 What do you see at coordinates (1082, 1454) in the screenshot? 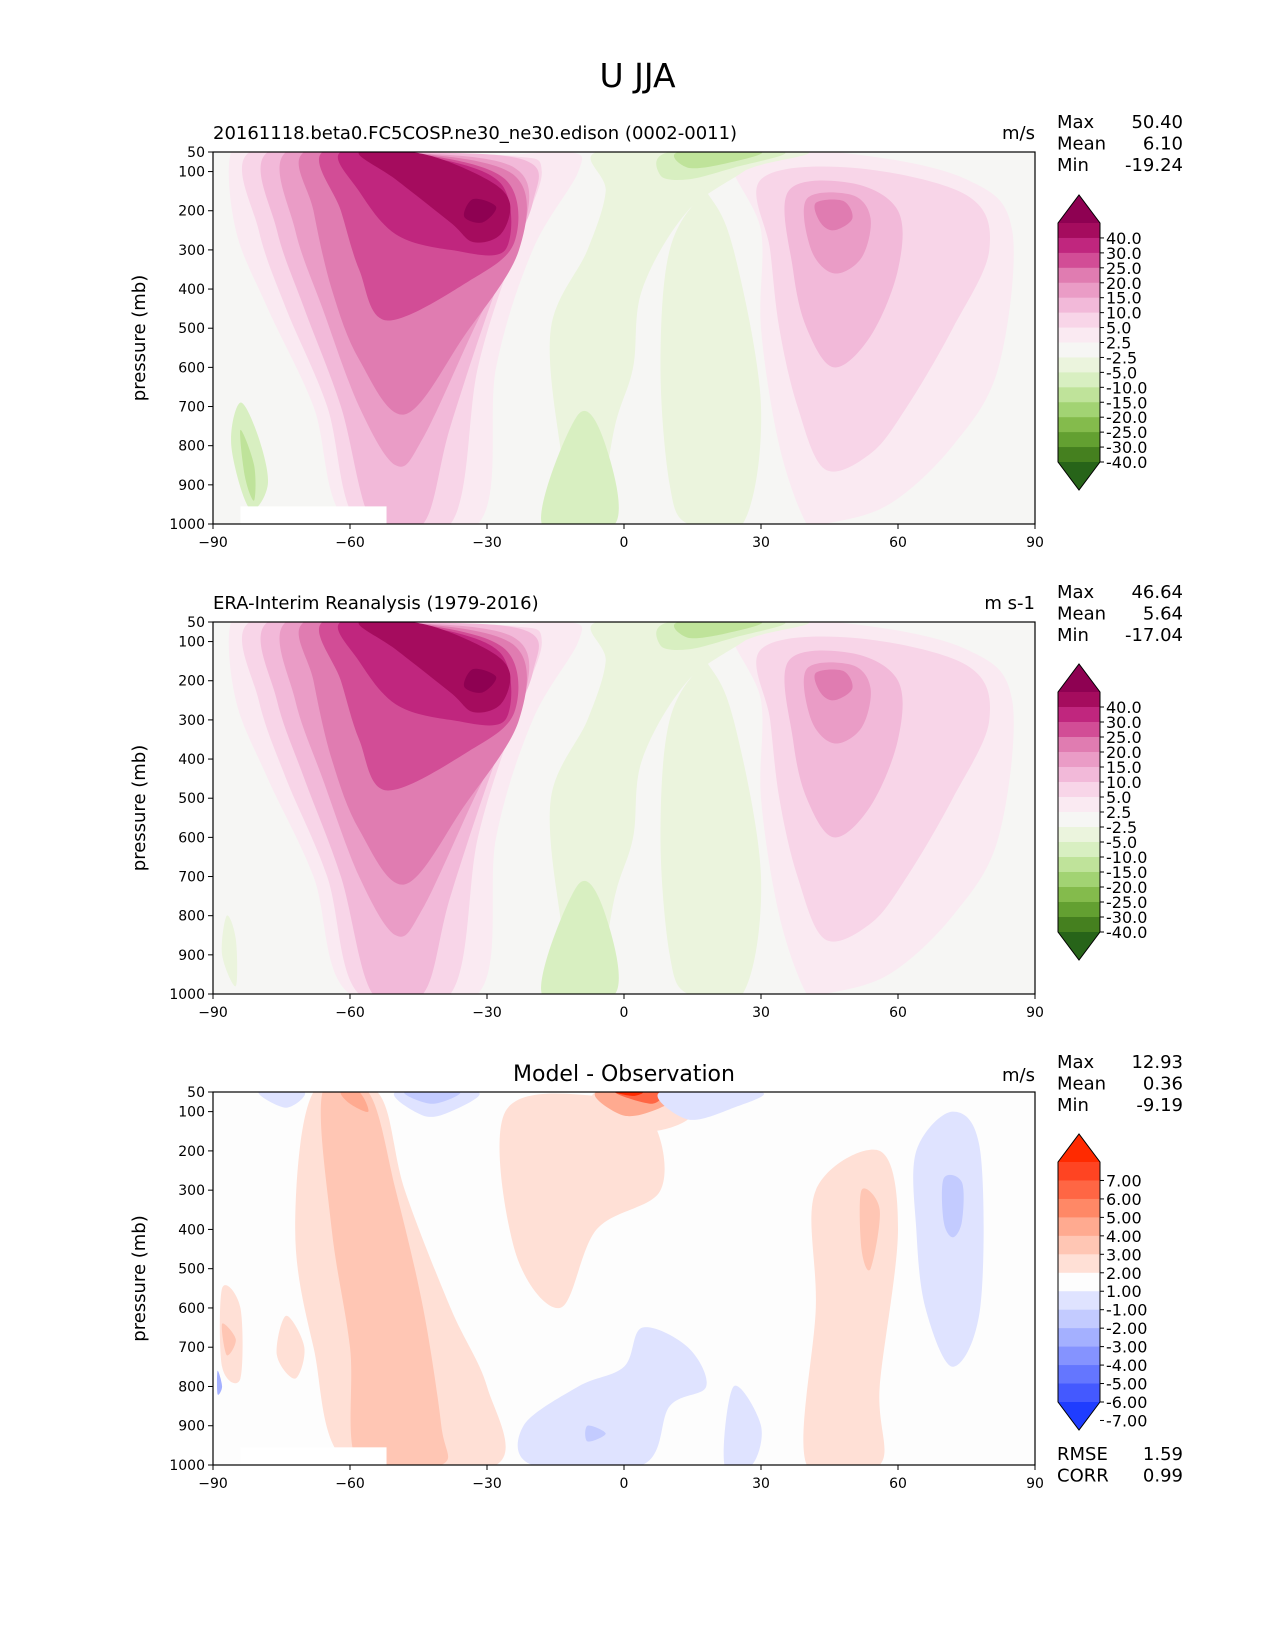
I see `stat-label: RMSE` at bounding box center [1082, 1454].